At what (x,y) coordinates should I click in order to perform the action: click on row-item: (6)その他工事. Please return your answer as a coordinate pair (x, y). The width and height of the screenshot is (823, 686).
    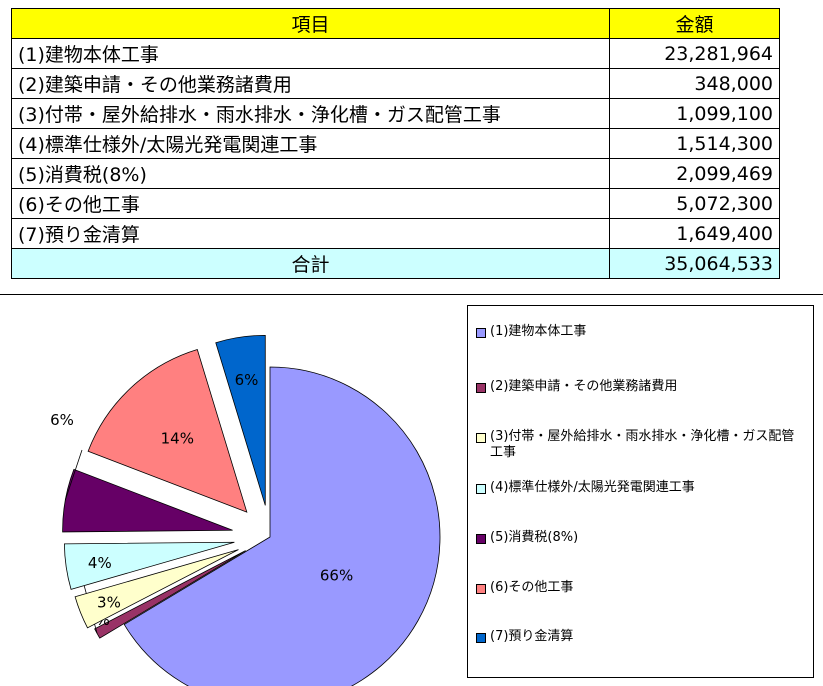
    Looking at the image, I should click on (310, 203).